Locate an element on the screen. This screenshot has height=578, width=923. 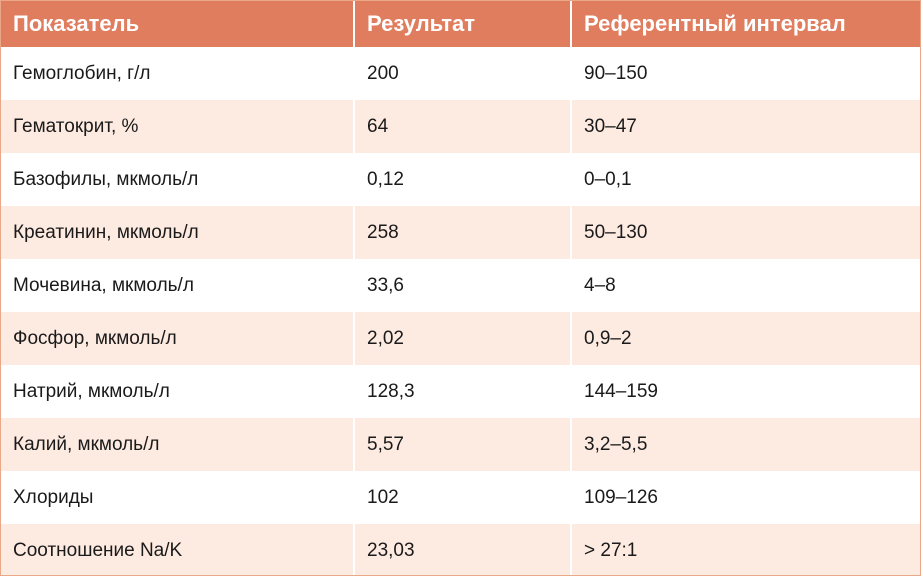
table-row: Калий, мкмоль/л 5,57 3,2–5,5 is located at coordinates (460, 444).